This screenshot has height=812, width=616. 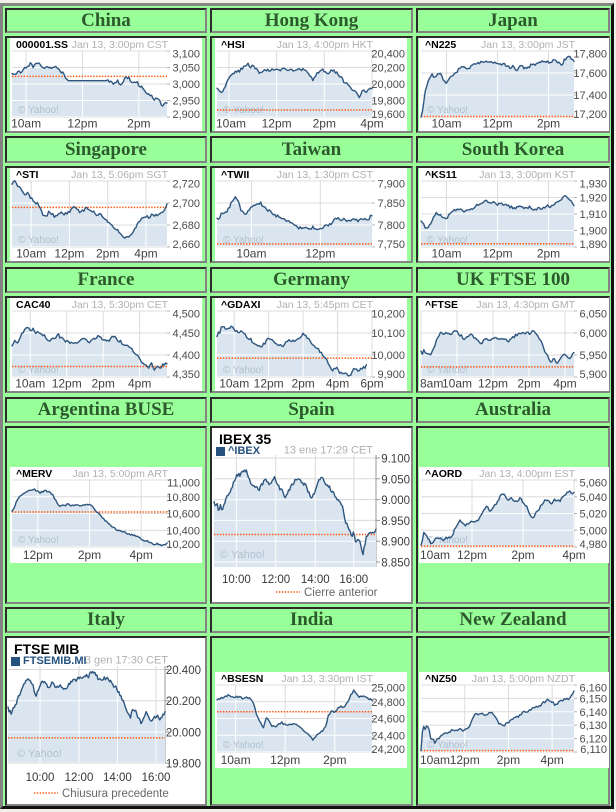 I want to click on svg-text: 11,000, so click(x=183, y=484).